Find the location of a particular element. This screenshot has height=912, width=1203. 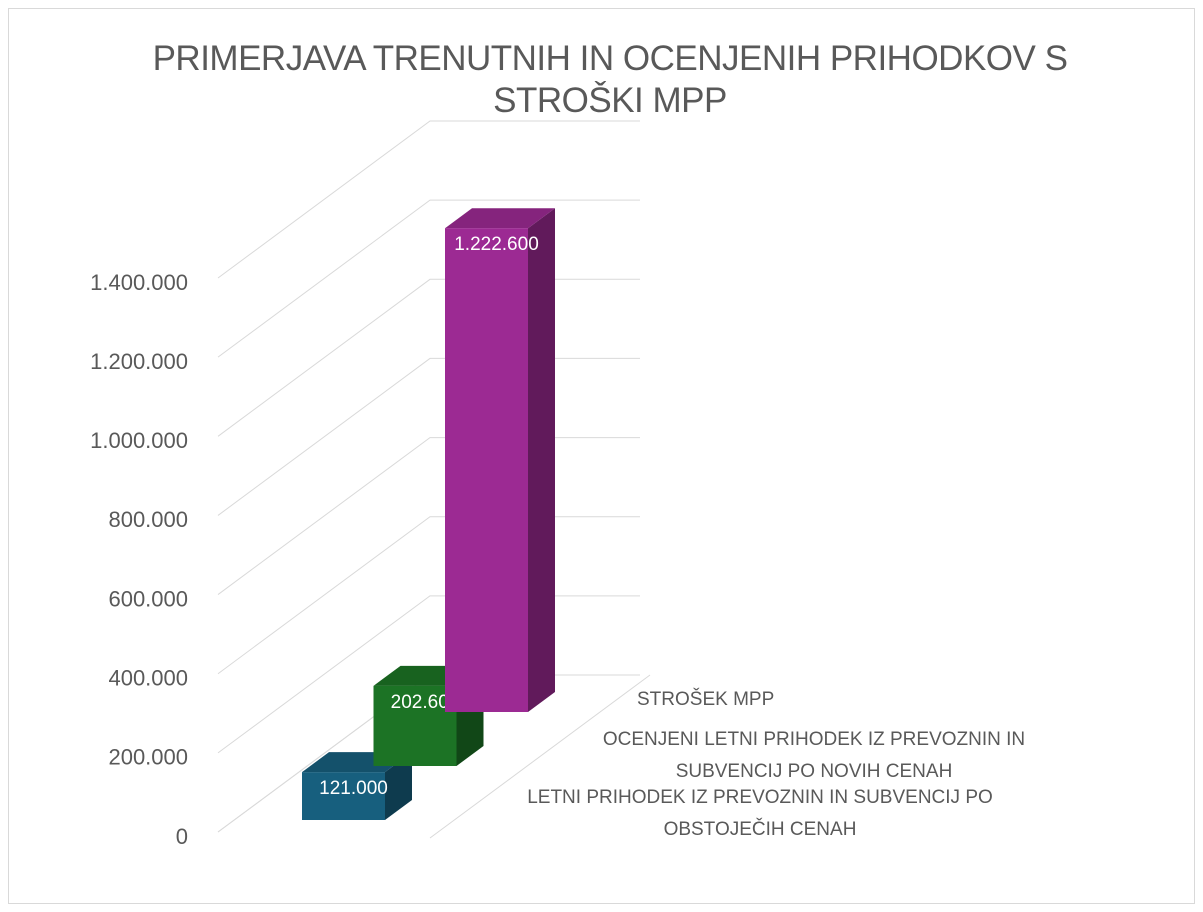

y-tick-label: 1.400.000 is located at coordinates (139, 282).